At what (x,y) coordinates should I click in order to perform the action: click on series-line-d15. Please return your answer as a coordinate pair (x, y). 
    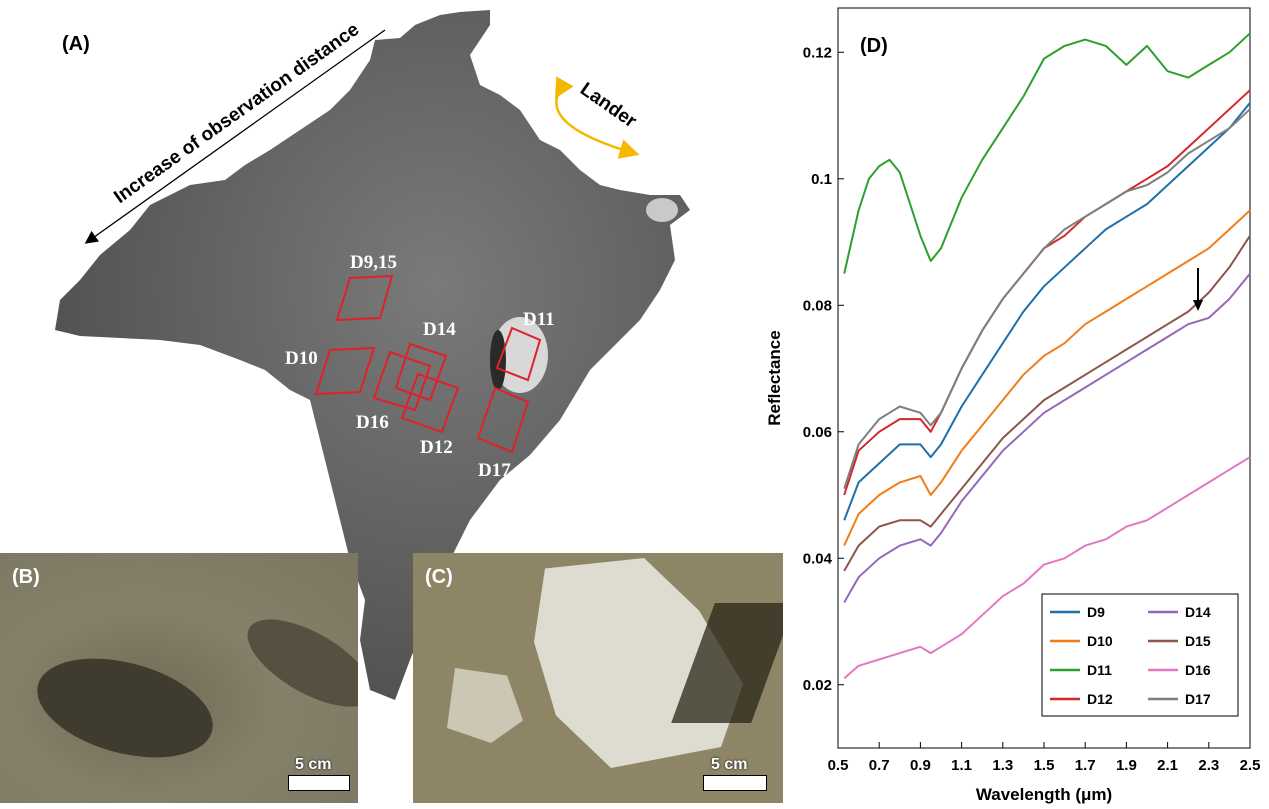
    Looking at the image, I should click on (1047, 403).